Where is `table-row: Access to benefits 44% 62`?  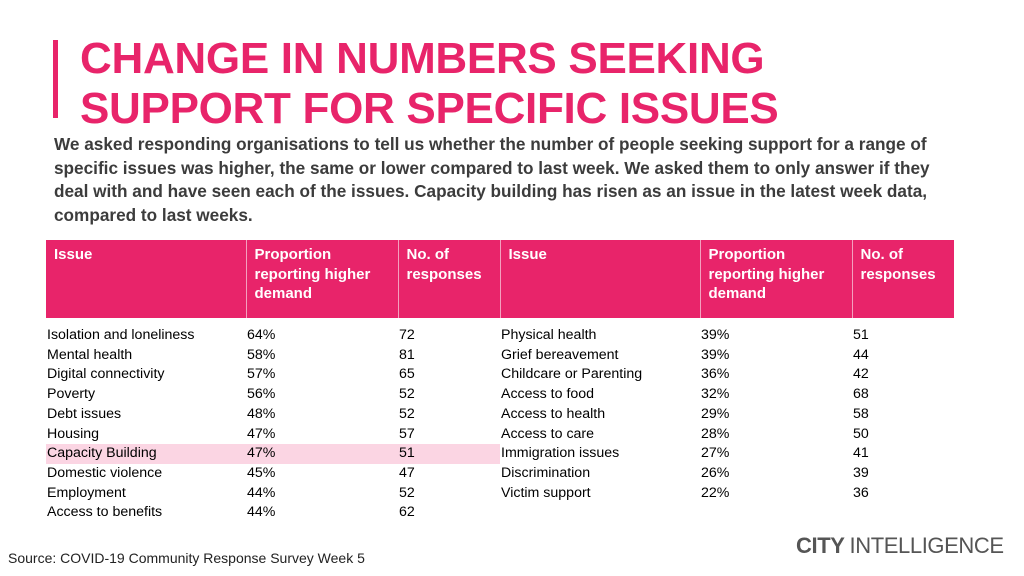 table-row: Access to benefits 44% 62 is located at coordinates (500, 513).